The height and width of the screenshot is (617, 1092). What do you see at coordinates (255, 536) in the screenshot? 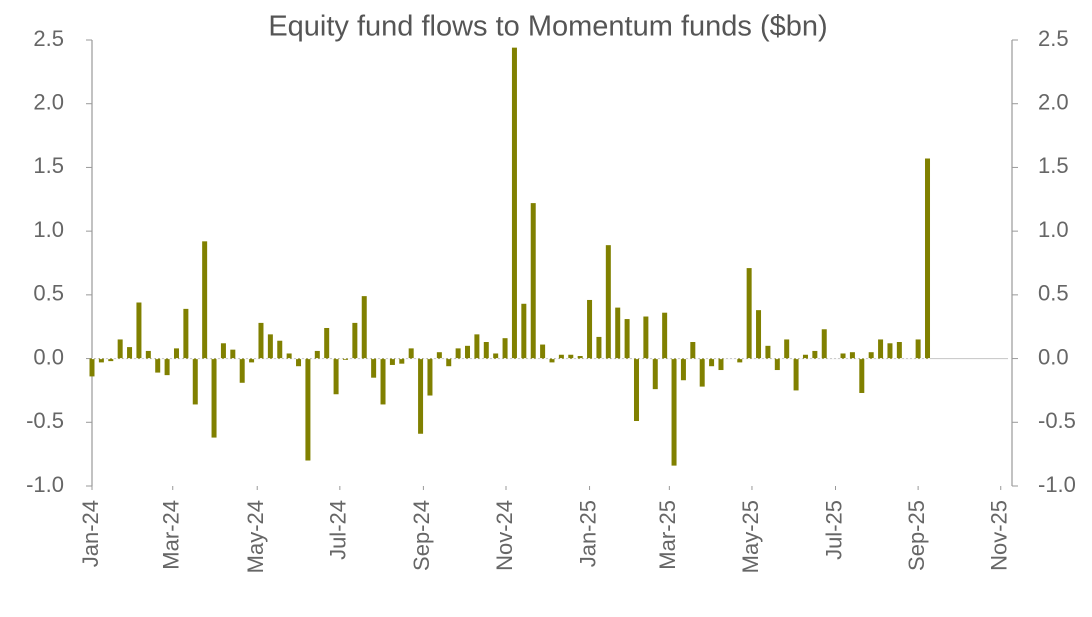
I see `x-tick-label: May-24` at bounding box center [255, 536].